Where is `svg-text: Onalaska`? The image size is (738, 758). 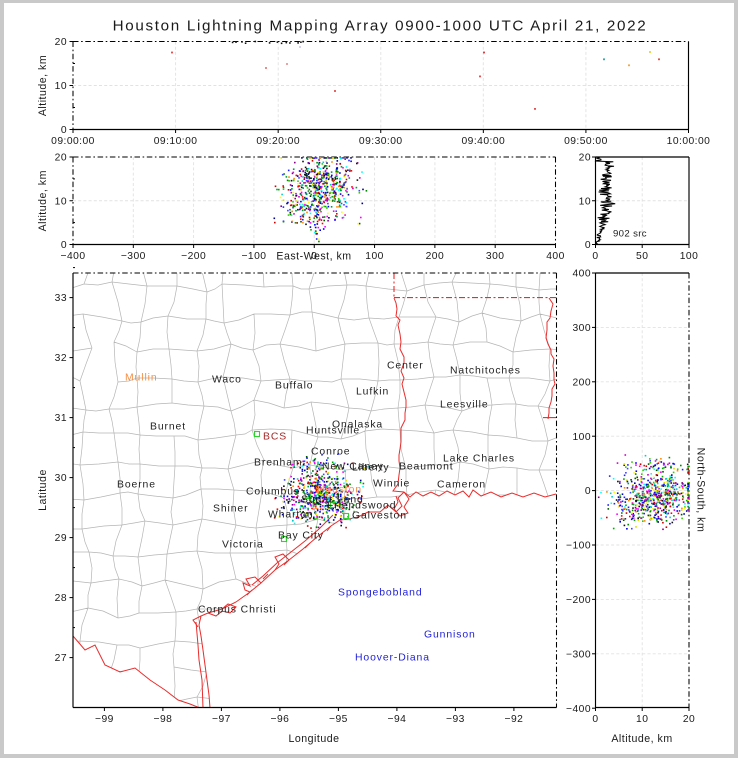
svg-text: Onalaska is located at coordinates (357, 425).